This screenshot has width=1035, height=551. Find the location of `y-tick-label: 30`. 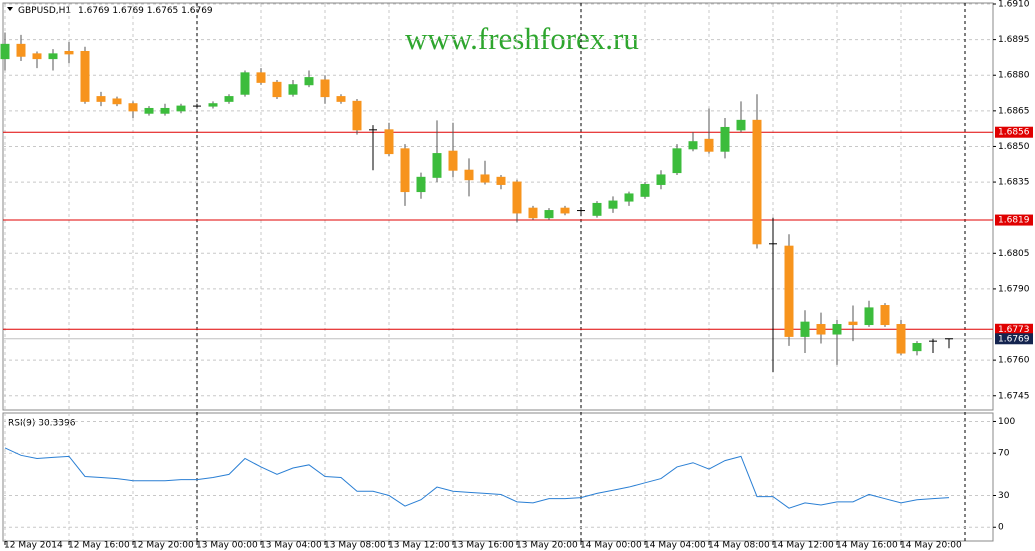

y-tick-label: 30 is located at coordinates (1004, 496).